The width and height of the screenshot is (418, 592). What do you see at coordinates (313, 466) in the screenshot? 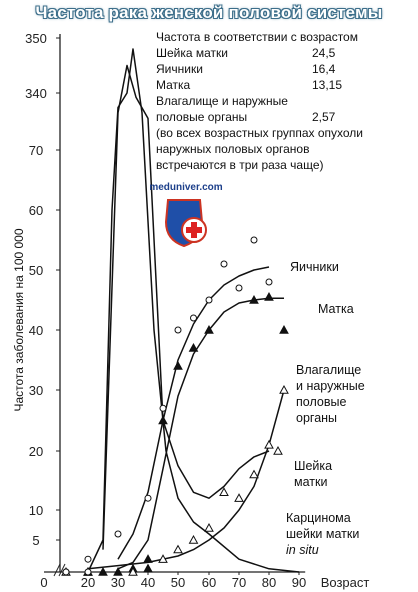
I see `annotation-label: Шейка` at bounding box center [313, 466].